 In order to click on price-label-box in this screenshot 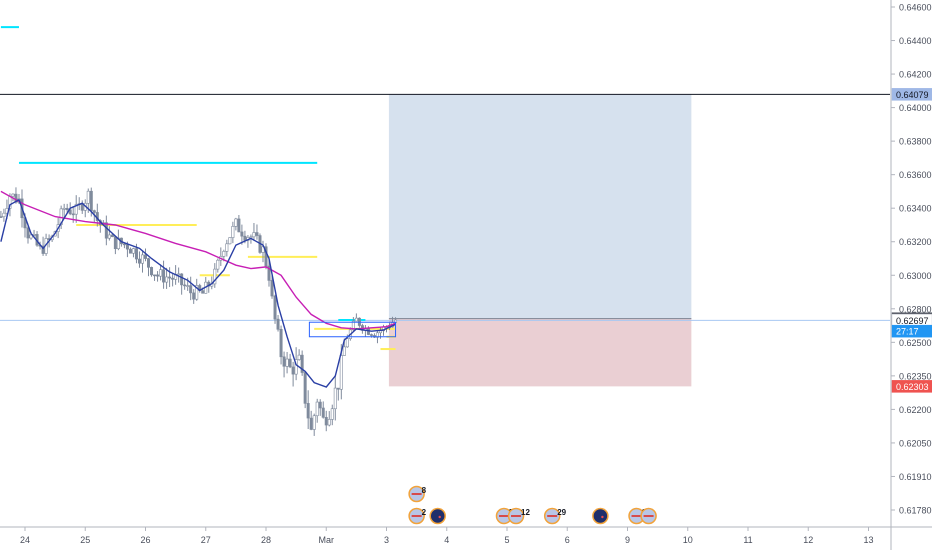, I will do `click(911, 94)`.